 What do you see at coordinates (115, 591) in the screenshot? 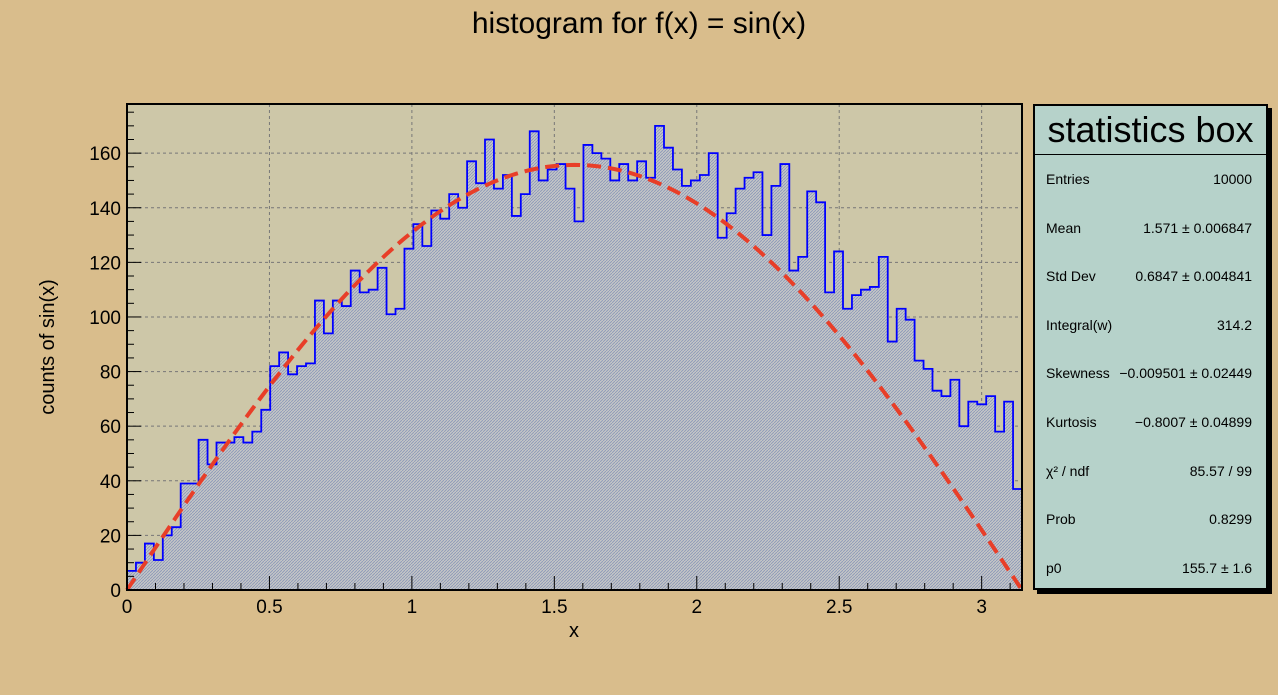
I see `y-tick-label: 0` at bounding box center [115, 591].